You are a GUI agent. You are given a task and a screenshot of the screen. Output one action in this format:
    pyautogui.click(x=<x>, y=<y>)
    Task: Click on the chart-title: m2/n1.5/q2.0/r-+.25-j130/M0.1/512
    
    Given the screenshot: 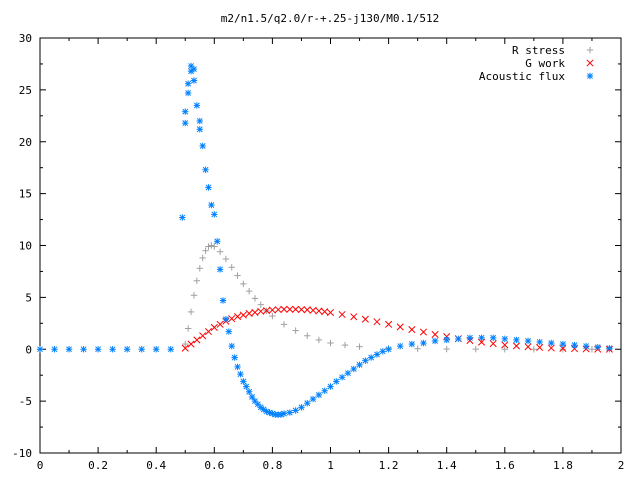 What is the action you would take?
    pyautogui.click(x=330, y=18)
    